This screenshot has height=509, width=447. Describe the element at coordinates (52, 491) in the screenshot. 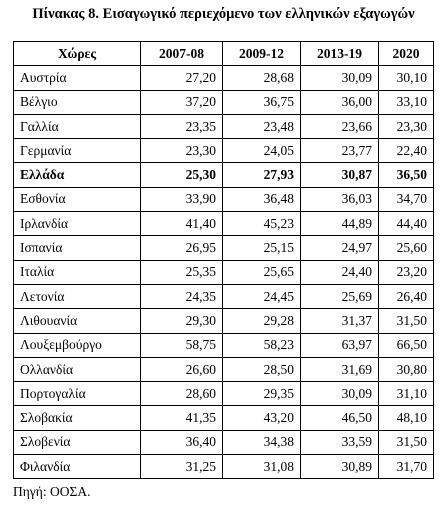

I see `source-note: Πηγή: ΟΟΣΑ.` at that location.